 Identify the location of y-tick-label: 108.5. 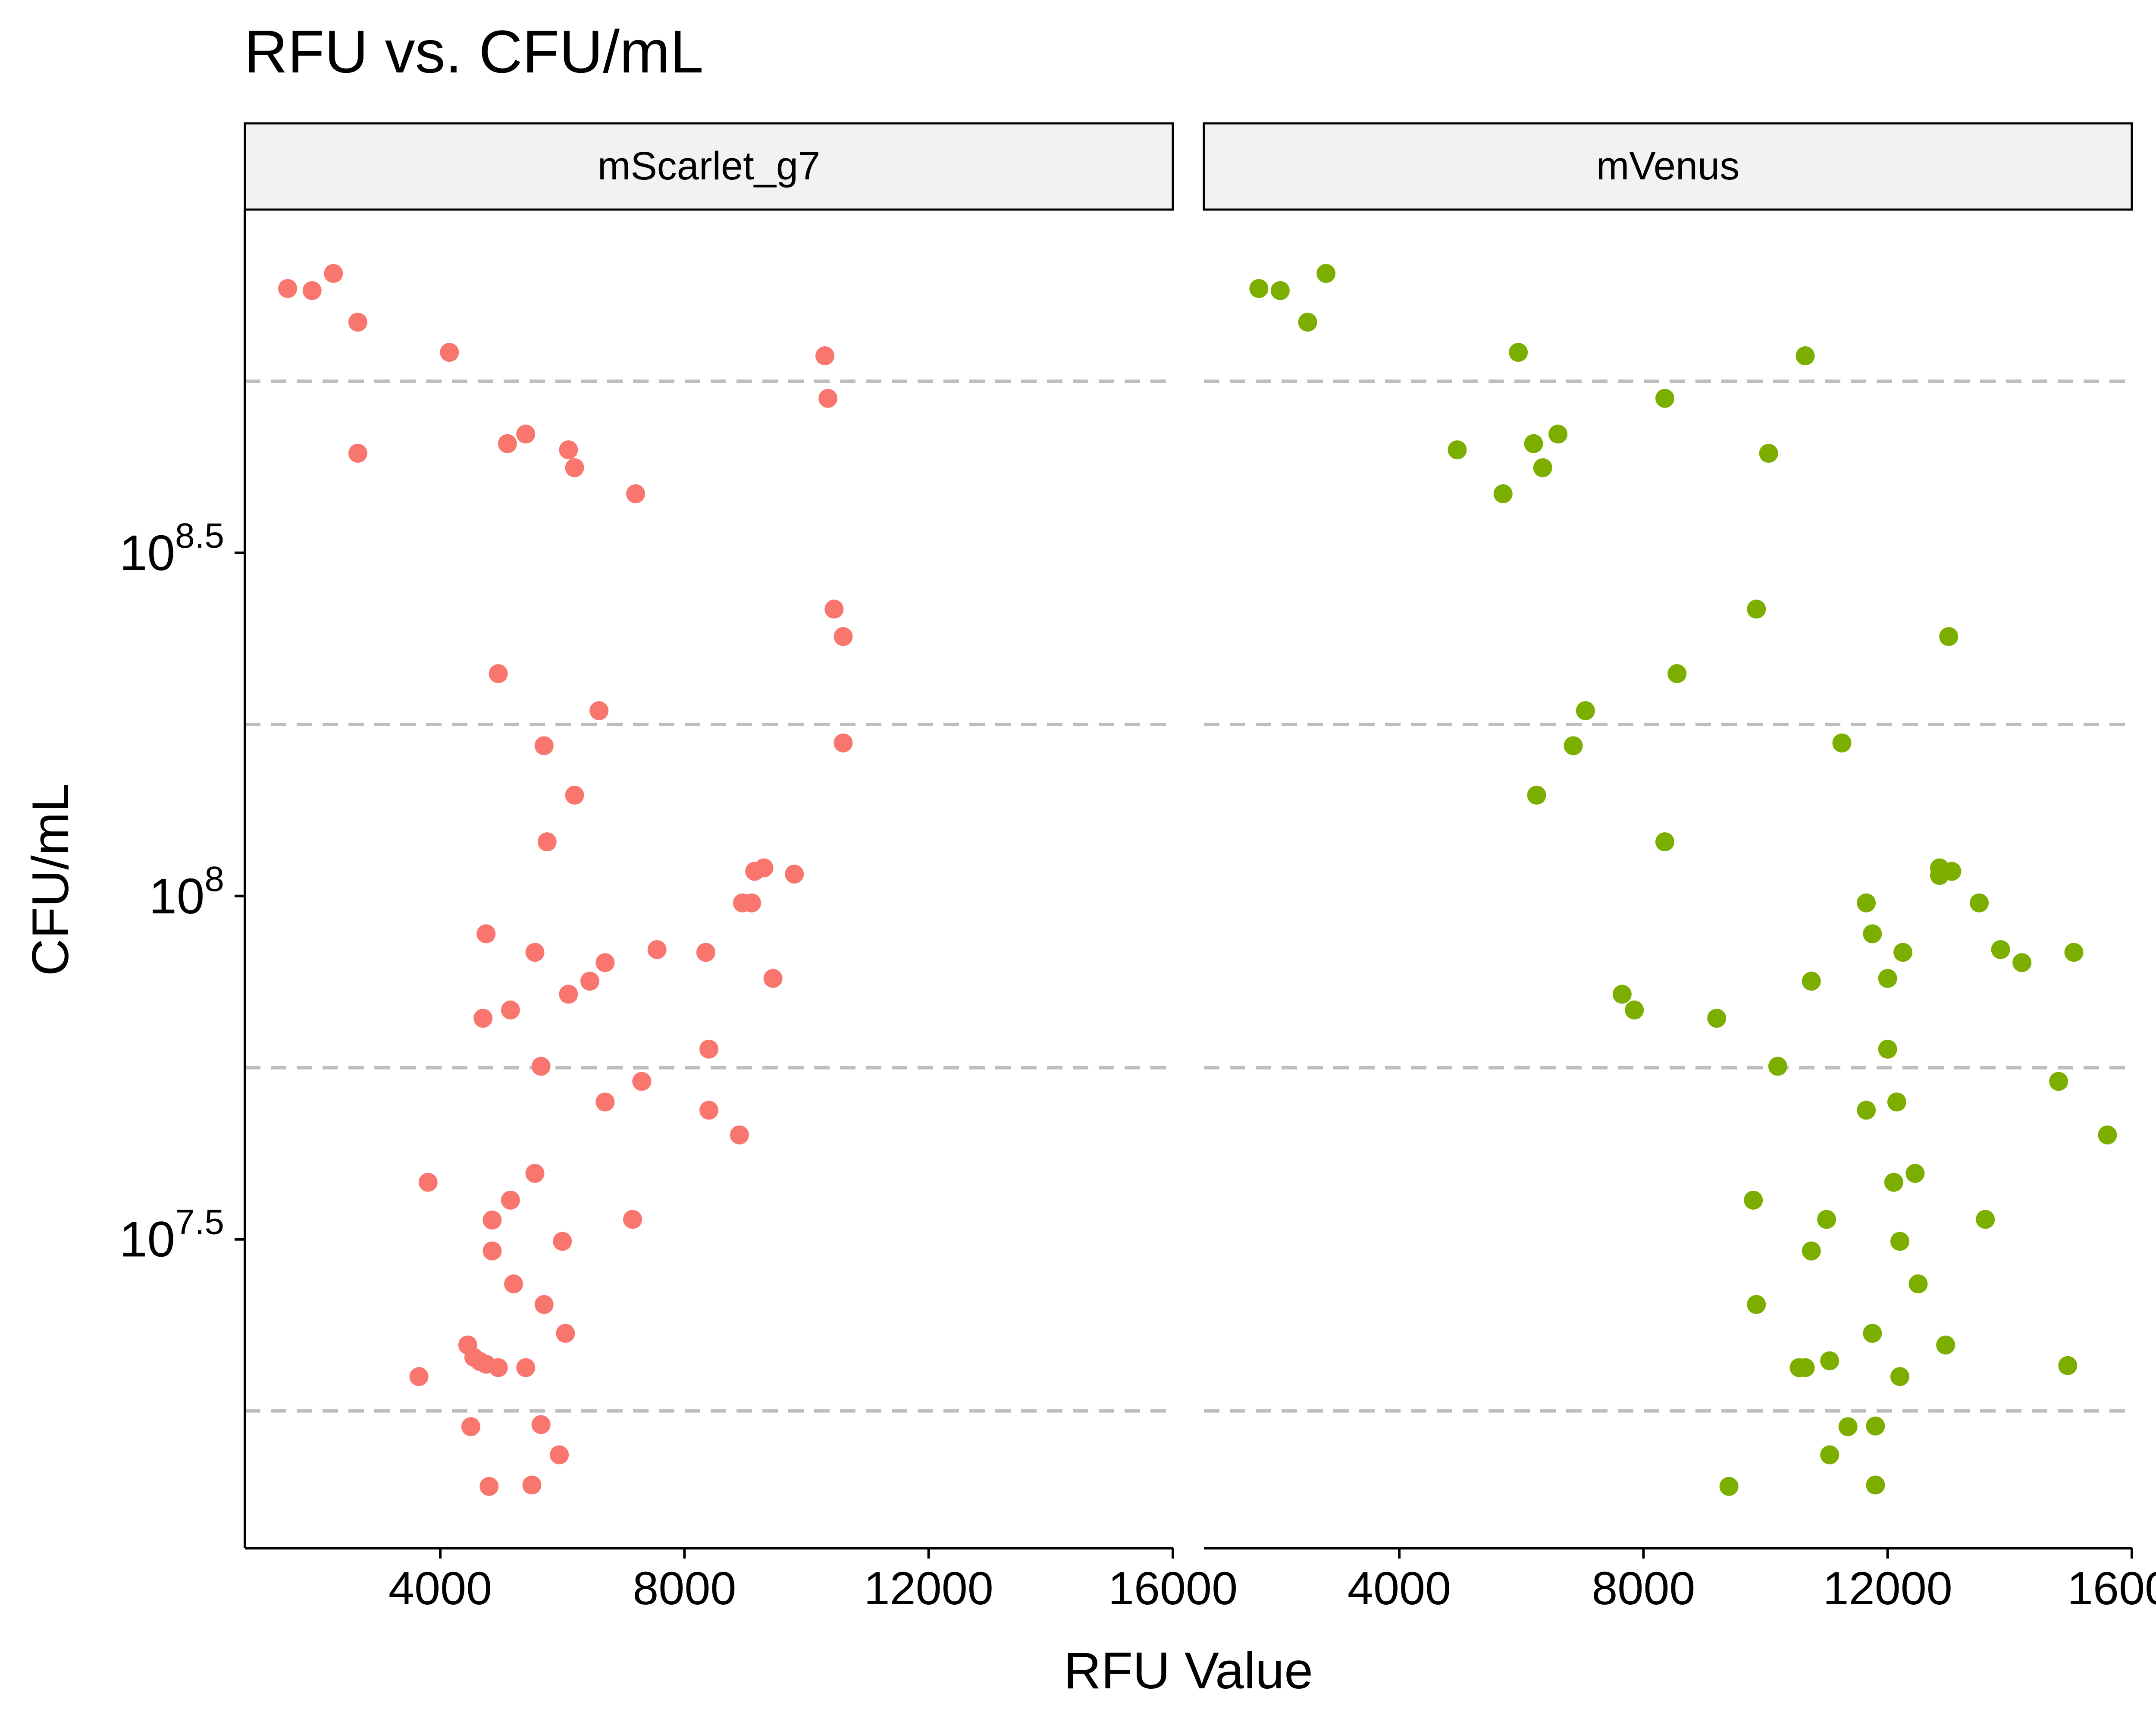
(171, 548).